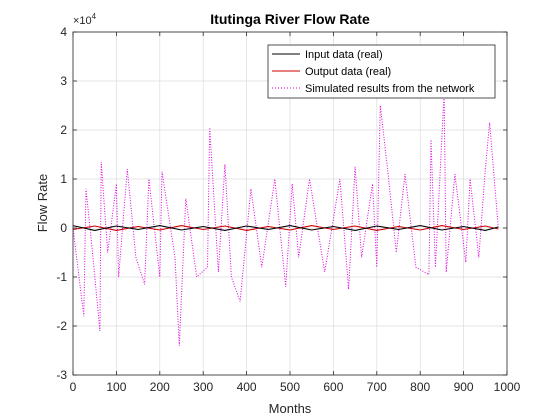  What do you see at coordinates (290, 408) in the screenshot?
I see `x-axis-label: Months` at bounding box center [290, 408].